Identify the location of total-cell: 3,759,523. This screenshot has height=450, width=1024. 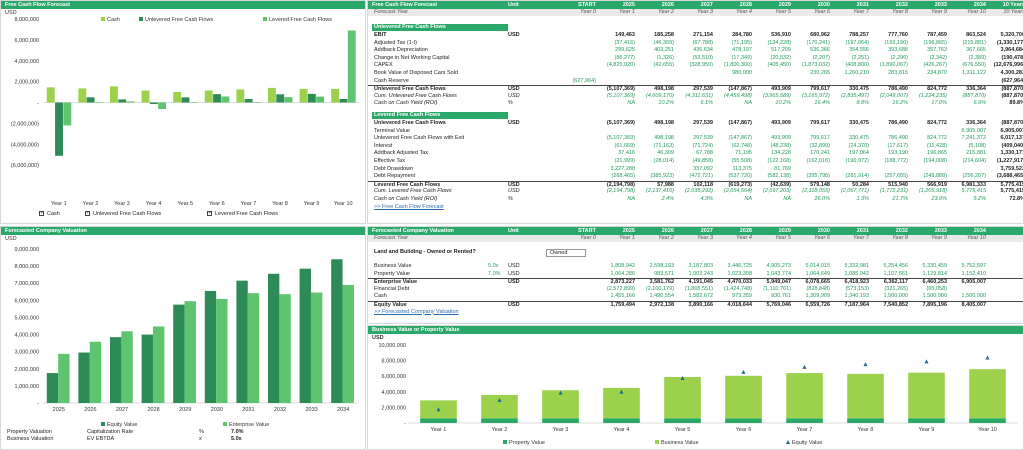
(1012, 168).